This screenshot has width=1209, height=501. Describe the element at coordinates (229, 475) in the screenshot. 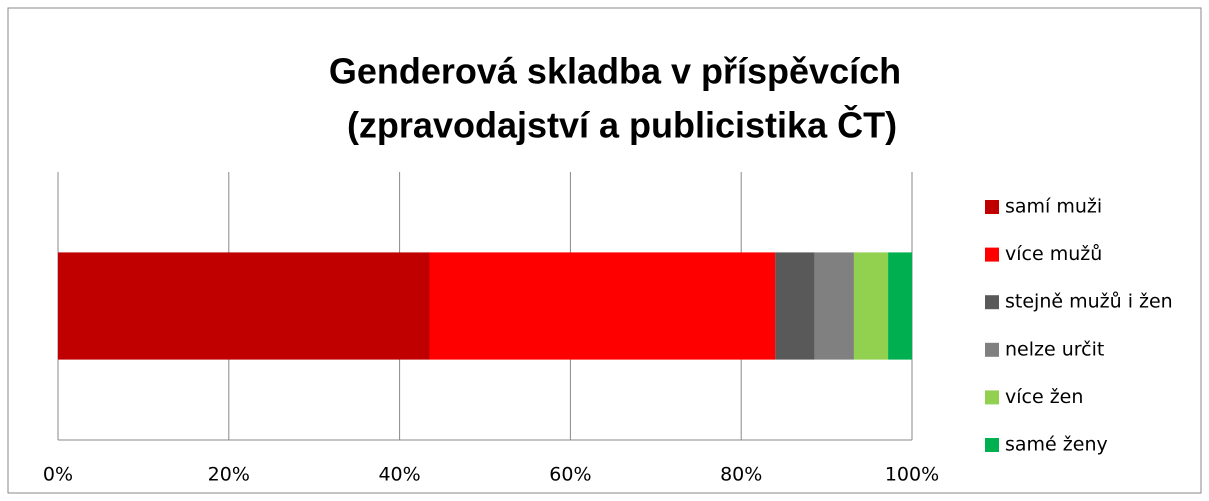

I see `x-tick-label: 20%` at that location.